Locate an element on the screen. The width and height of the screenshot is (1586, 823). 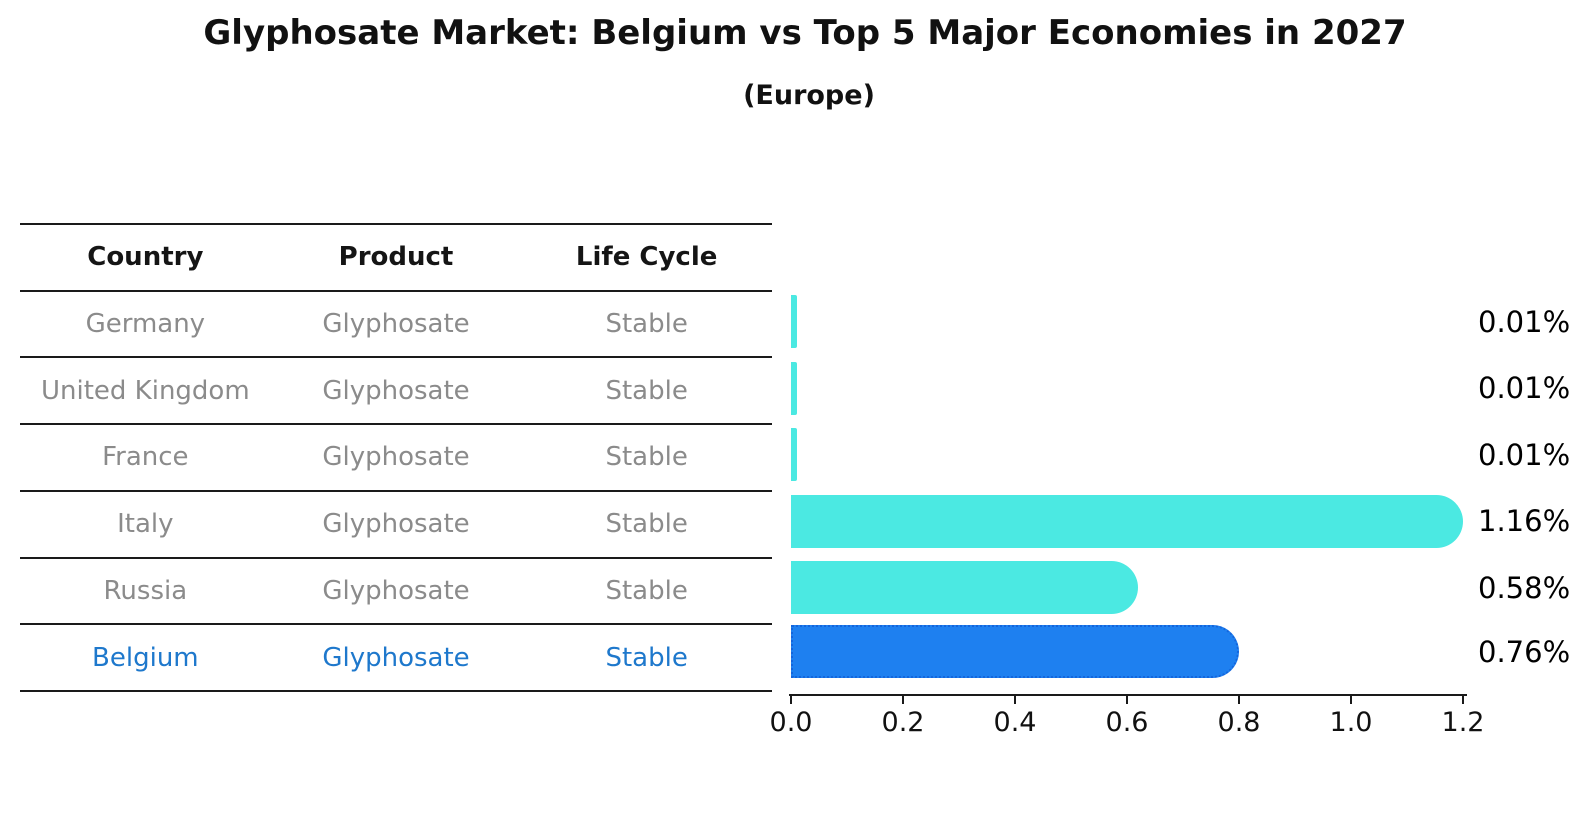
country-cell: Russia is located at coordinates (145, 590).